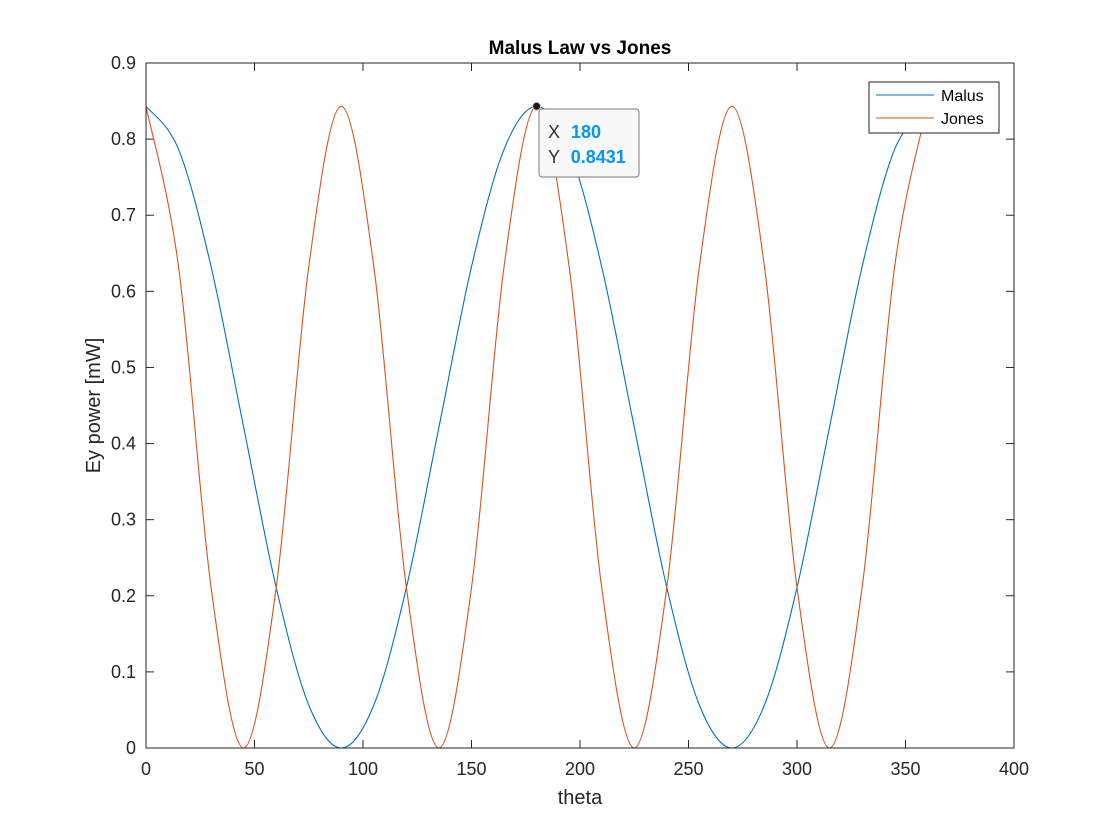  I want to click on datatip: X 180 Y 0.8431, so click(586, 139).